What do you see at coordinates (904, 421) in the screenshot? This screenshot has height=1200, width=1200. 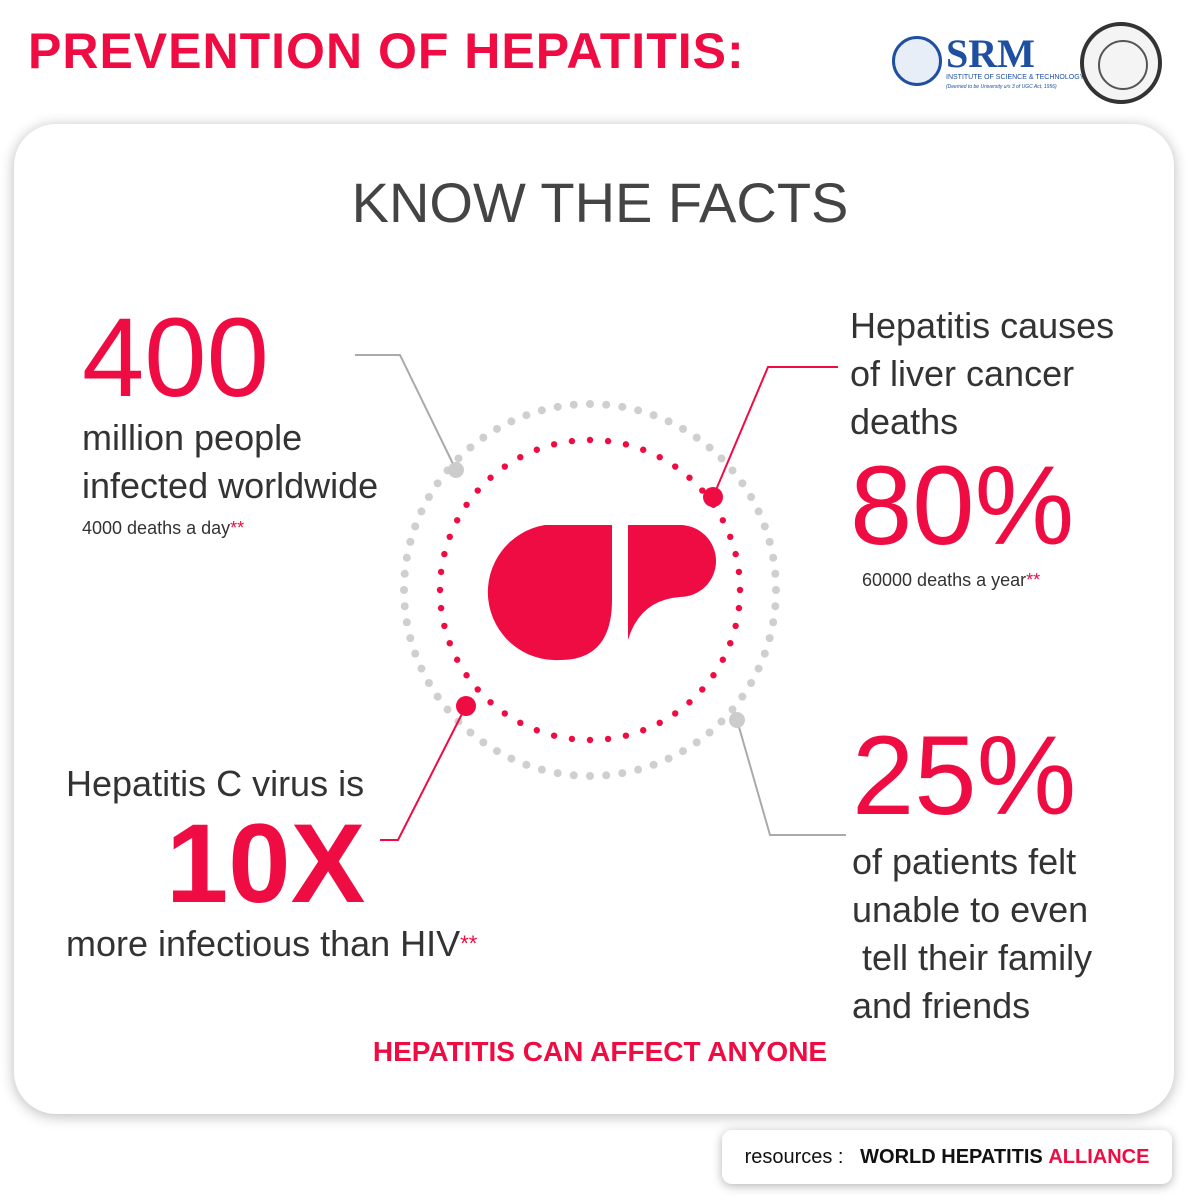 I see `fact-line: deaths` at bounding box center [904, 421].